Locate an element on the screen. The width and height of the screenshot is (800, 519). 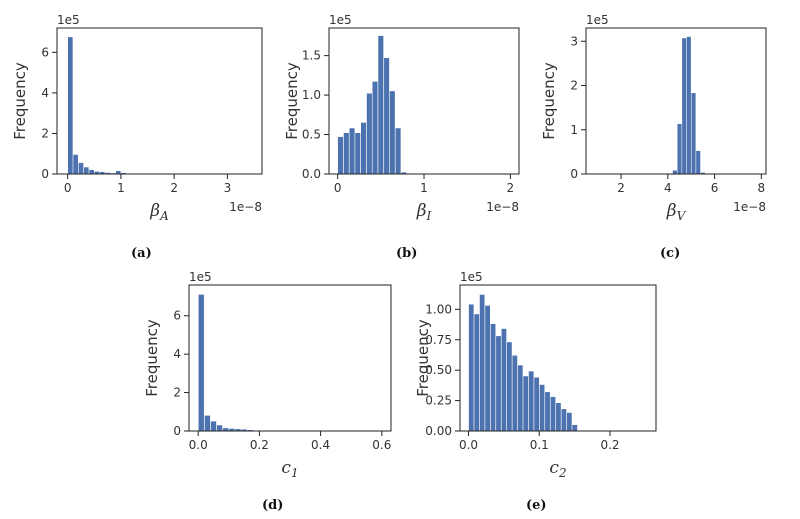
x-tick-label-c-0: 2 is located at coordinates (621, 188).